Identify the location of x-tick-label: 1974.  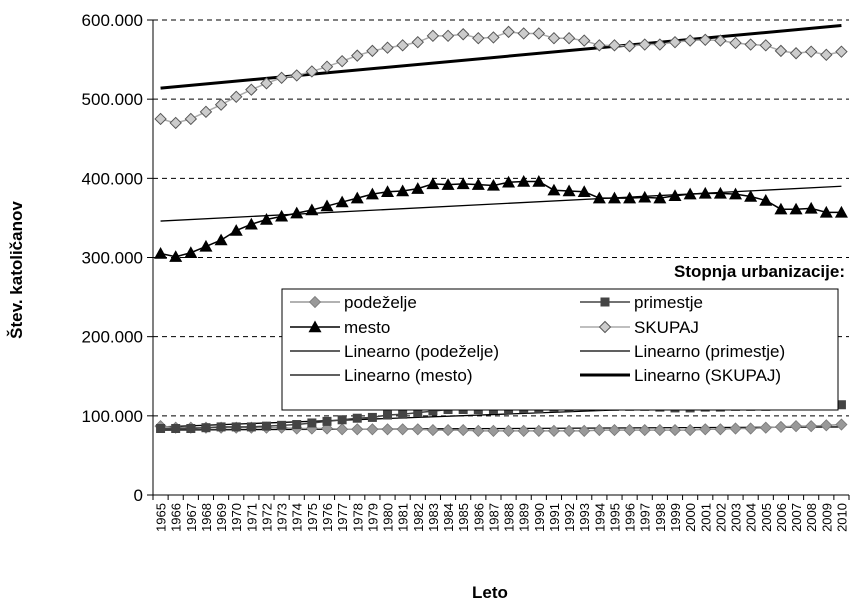
(297, 517).